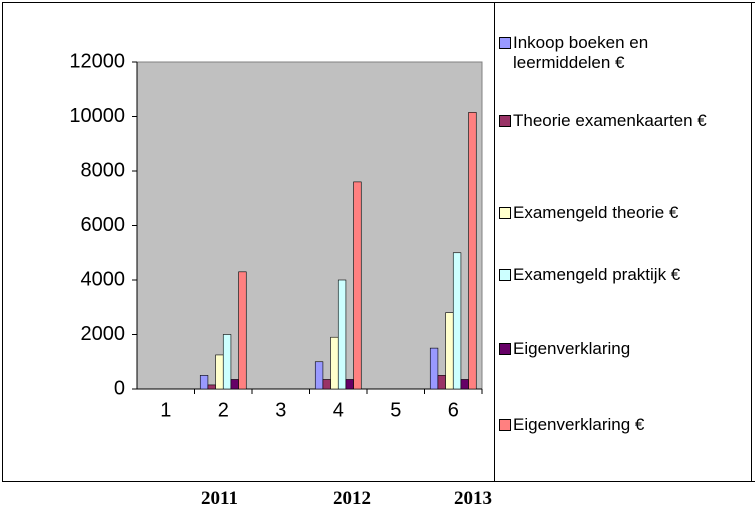 The image size is (755, 515). I want to click on x-tick-label: 1, so click(165, 410).